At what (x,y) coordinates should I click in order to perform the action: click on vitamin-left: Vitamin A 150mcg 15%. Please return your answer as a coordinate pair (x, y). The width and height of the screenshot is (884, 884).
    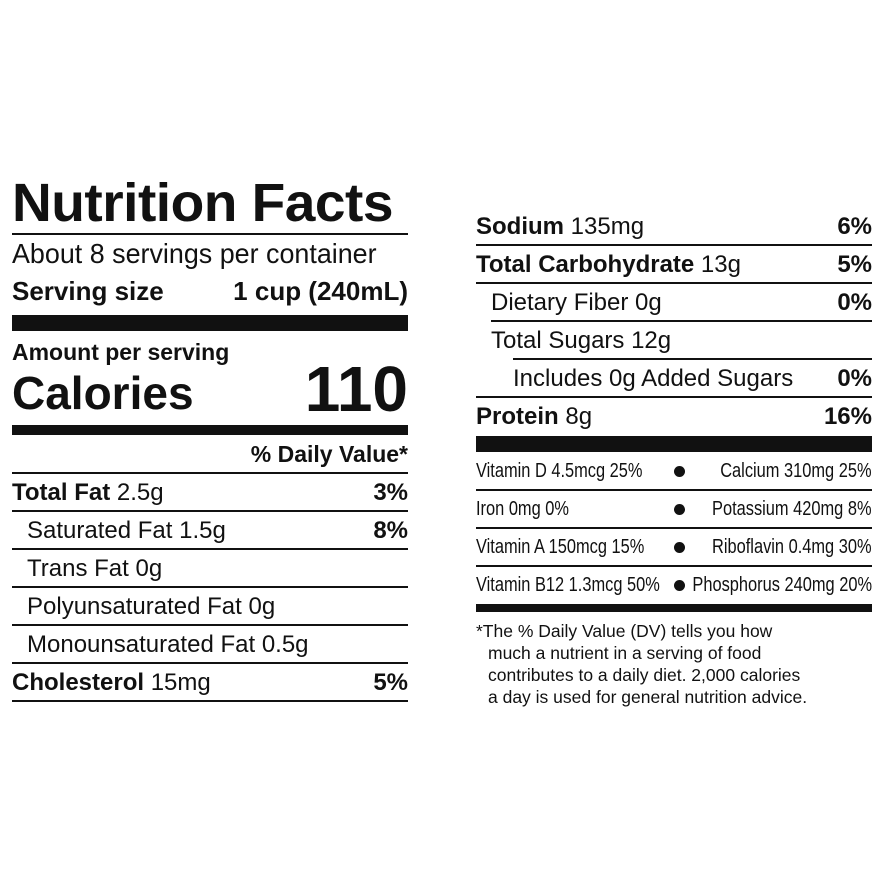
    Looking at the image, I should click on (578, 547).